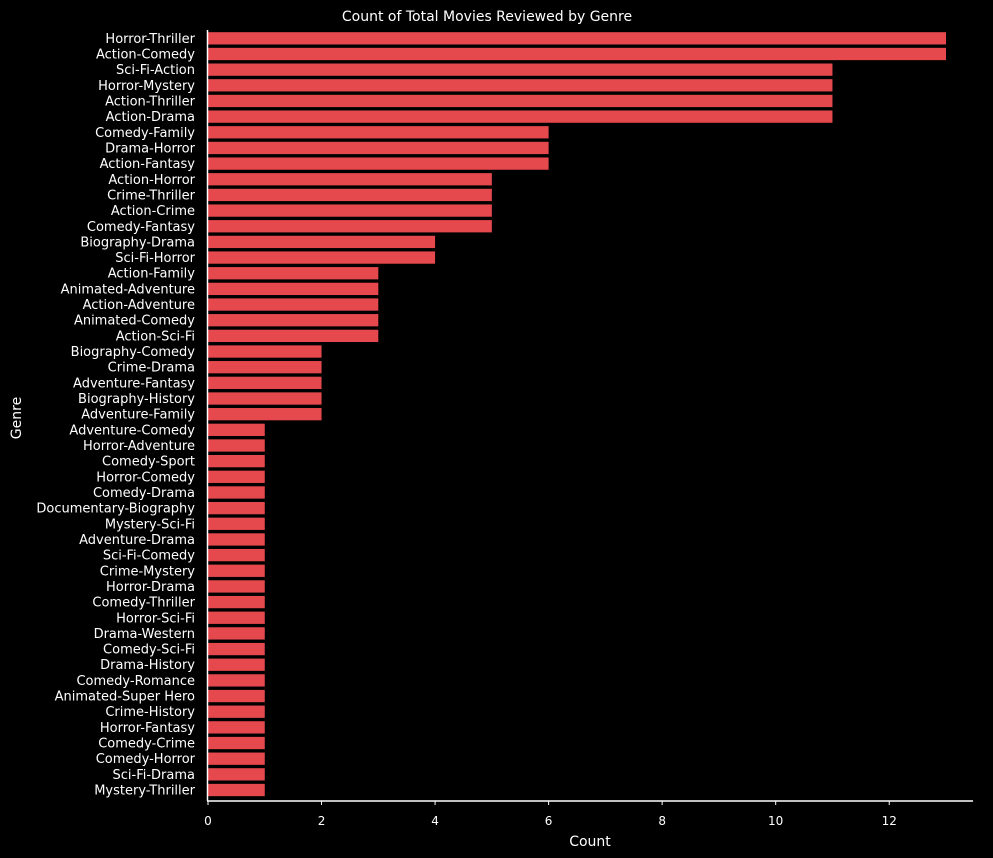  What do you see at coordinates (236, 445) in the screenshot?
I see `bar-horror-adventure` at bounding box center [236, 445].